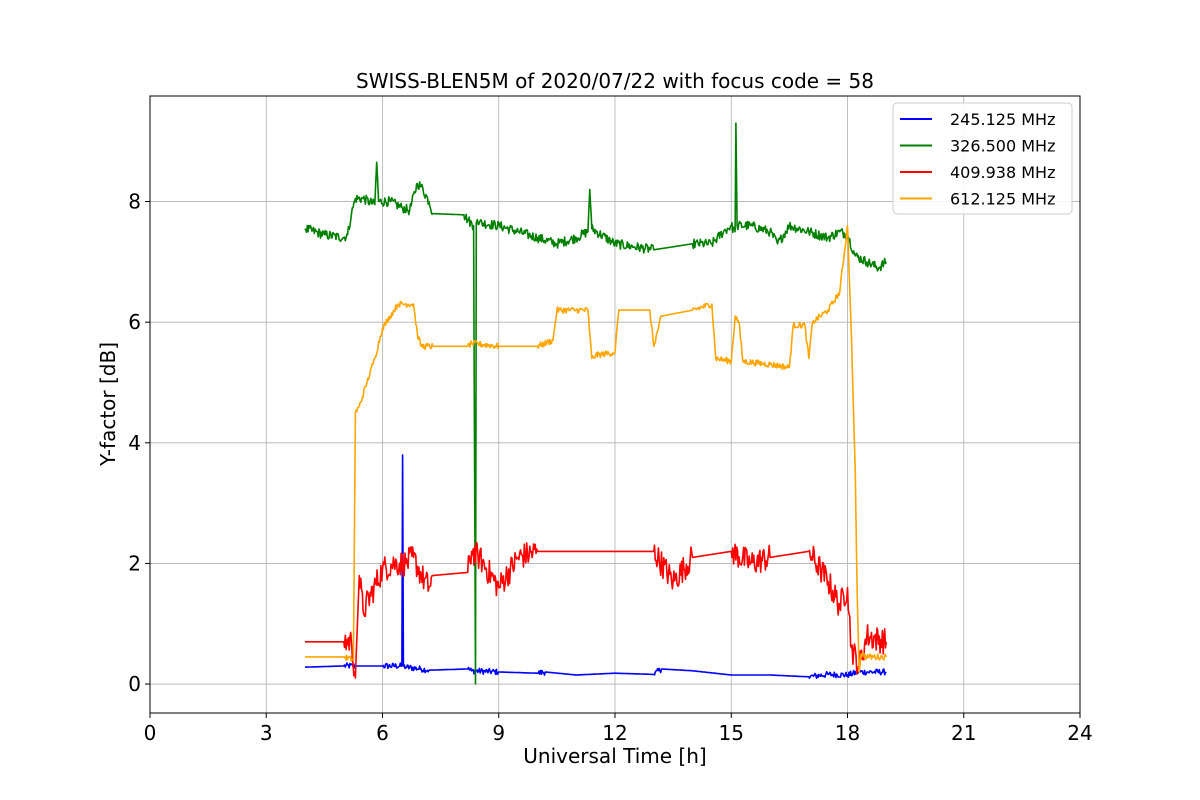 Image resolution: width=1200 pixels, height=800 pixels. Describe the element at coordinates (847, 733) in the screenshot. I see `x-tick-label: 18` at that location.